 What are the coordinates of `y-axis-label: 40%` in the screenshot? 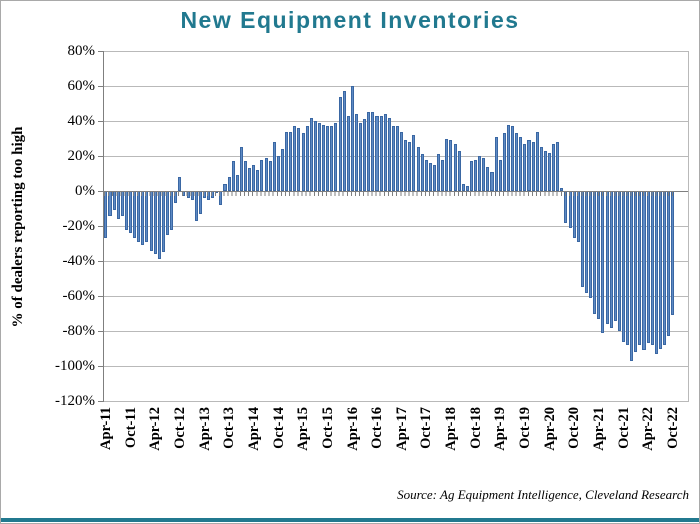 It's located at (81, 121).